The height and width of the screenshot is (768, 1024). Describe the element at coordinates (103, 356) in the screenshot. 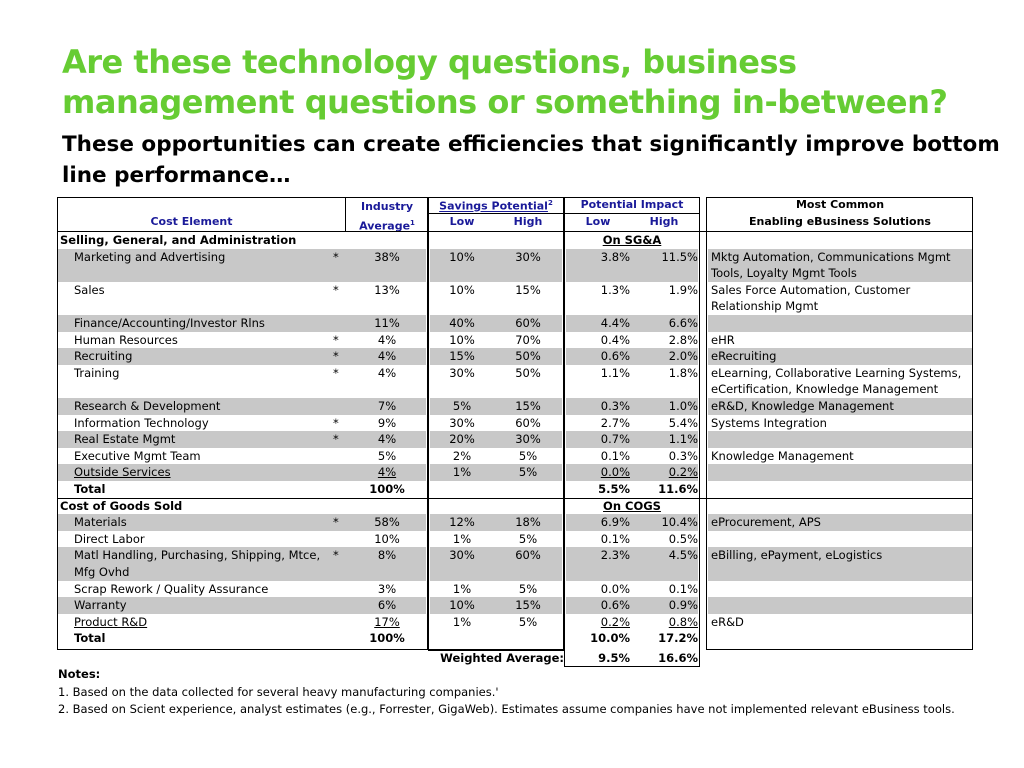

I see `cost-element-label: Recruiting` at that location.